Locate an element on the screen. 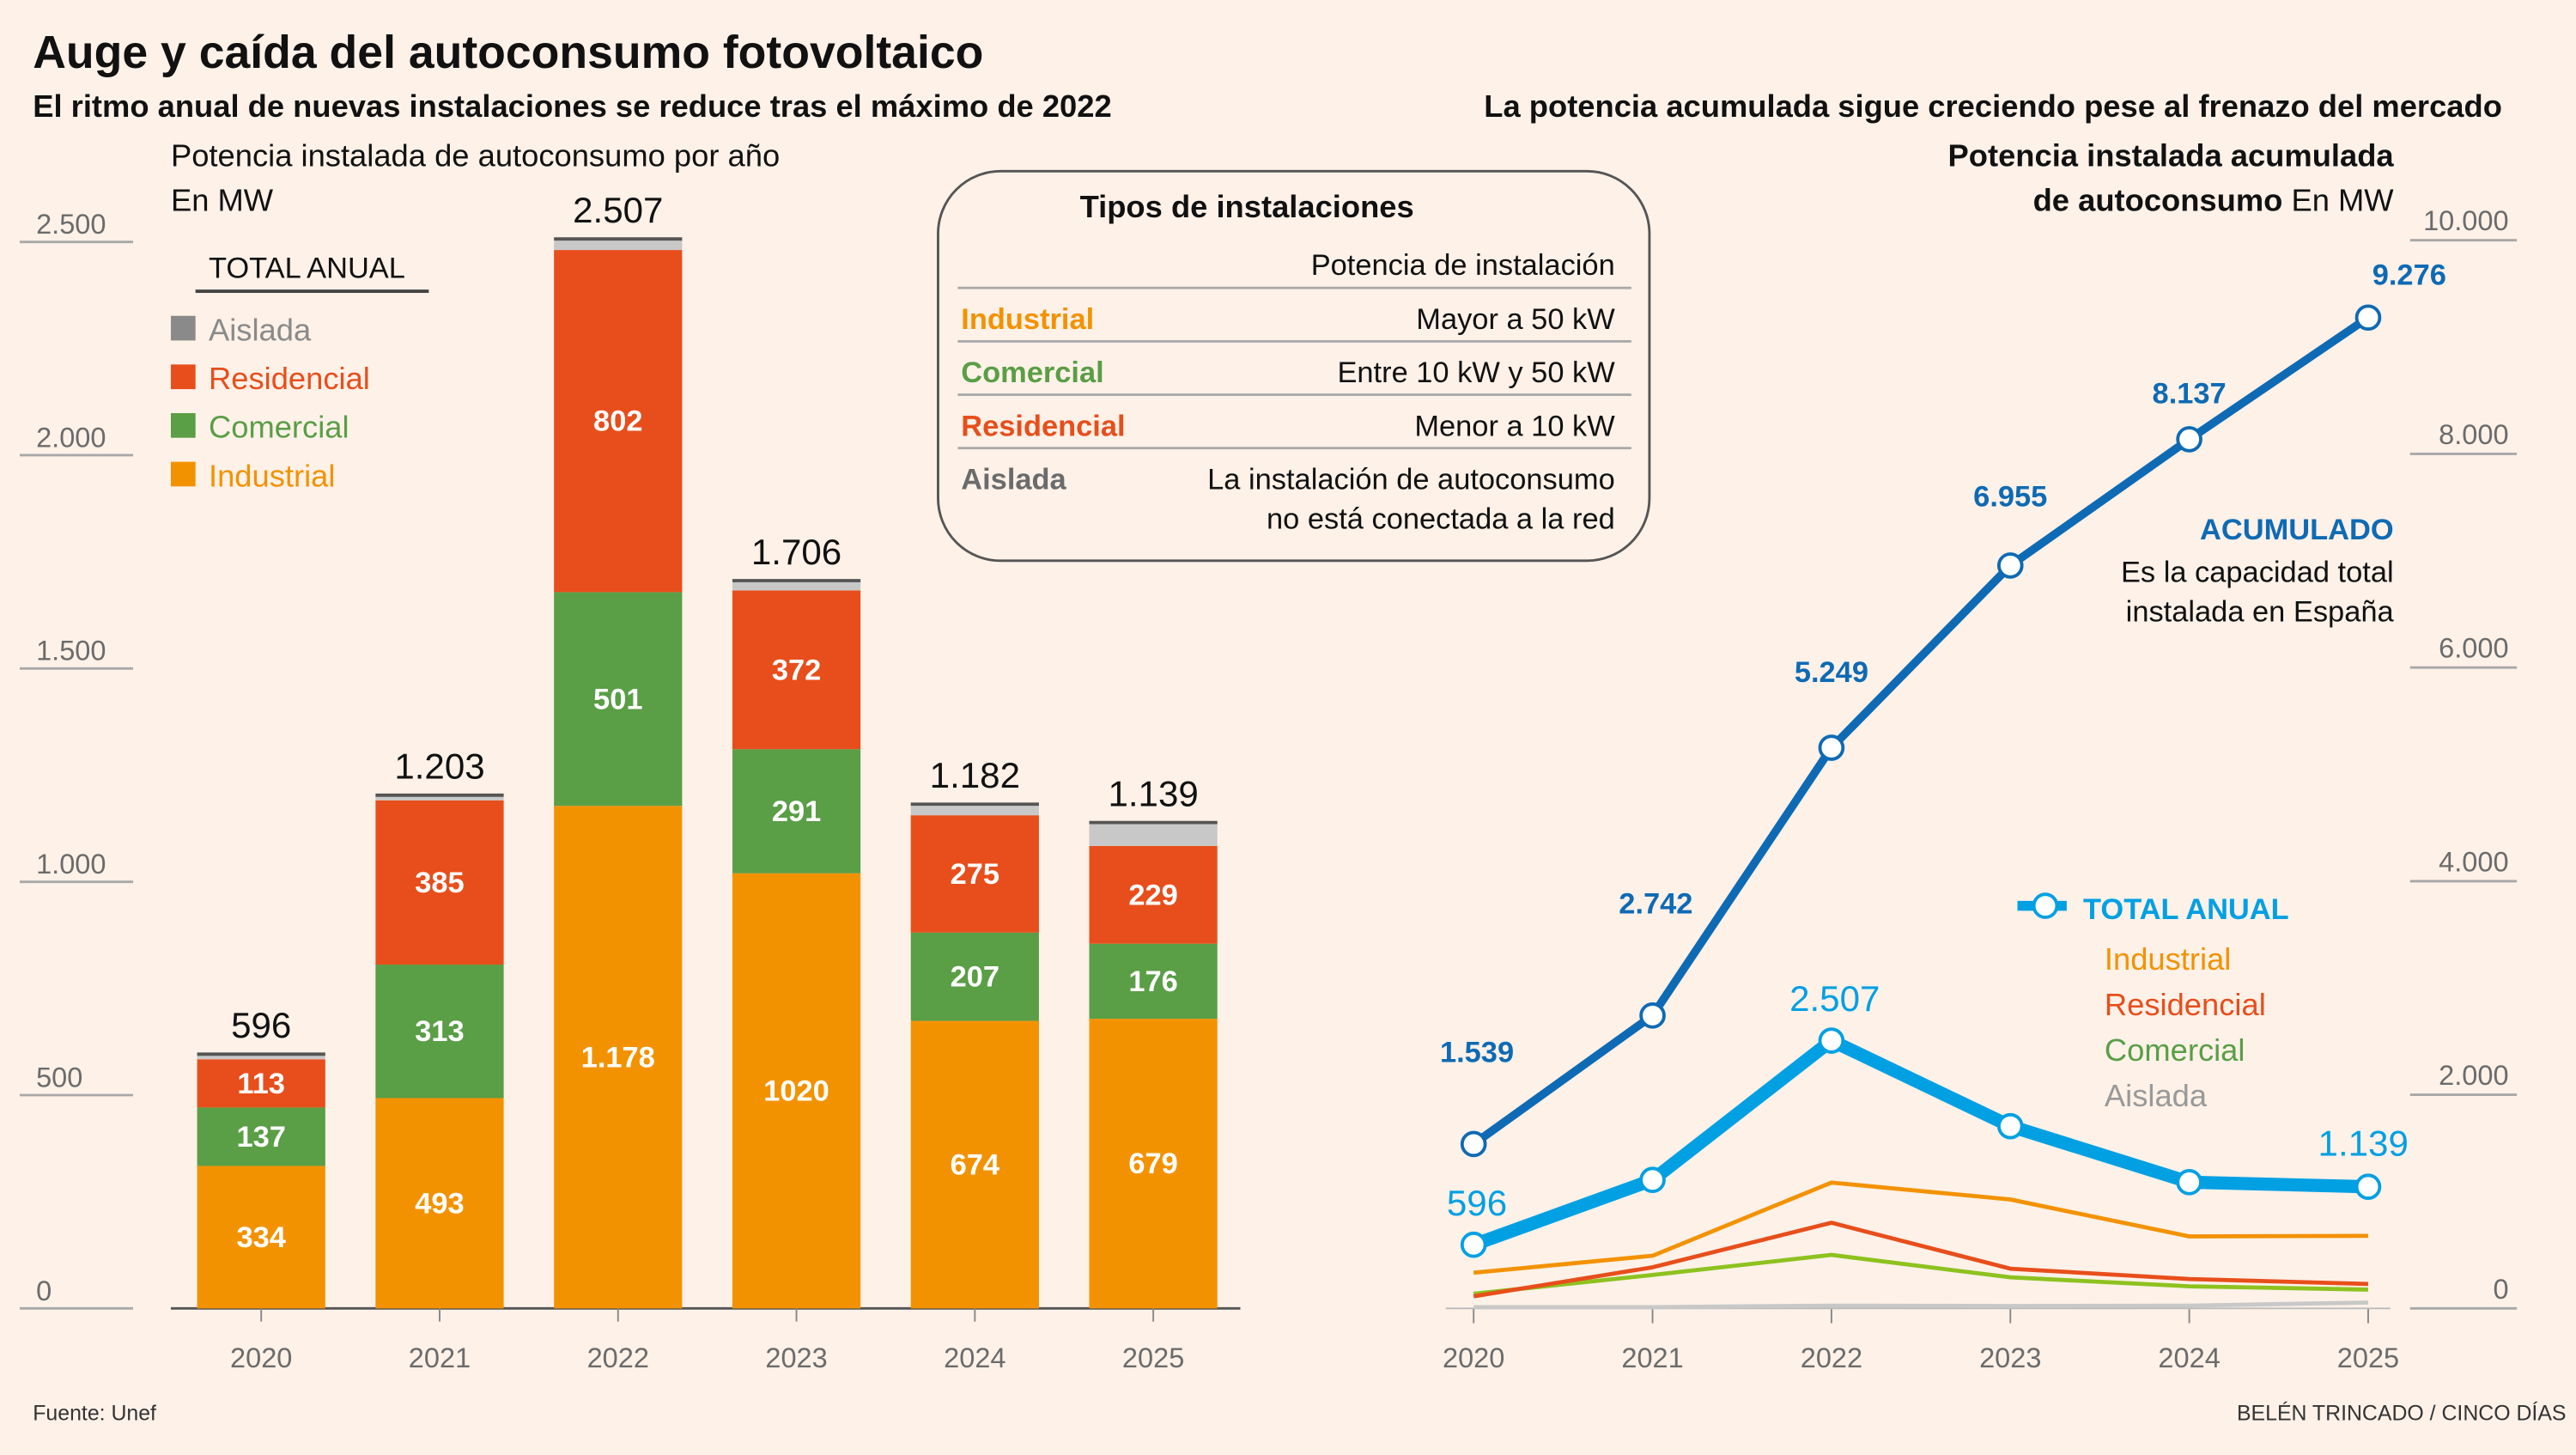 The height and width of the screenshot is (1455, 2576). line-aislada is located at coordinates (1921, 1305).